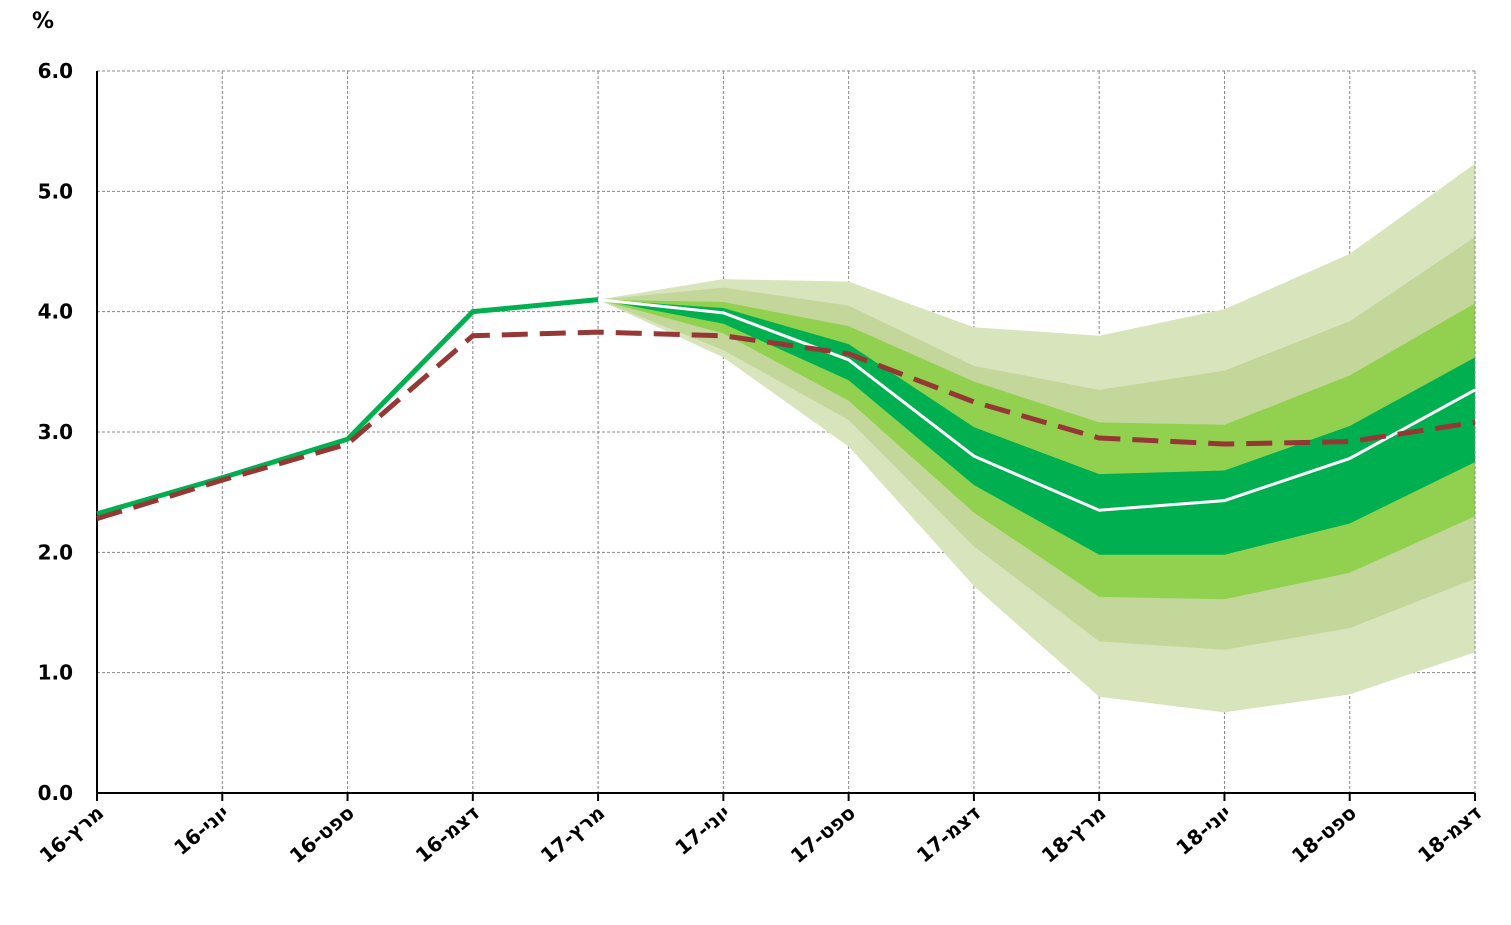 The height and width of the screenshot is (925, 1511). I want to click on x-tick-label: מרץ-16, so click(72, 833).